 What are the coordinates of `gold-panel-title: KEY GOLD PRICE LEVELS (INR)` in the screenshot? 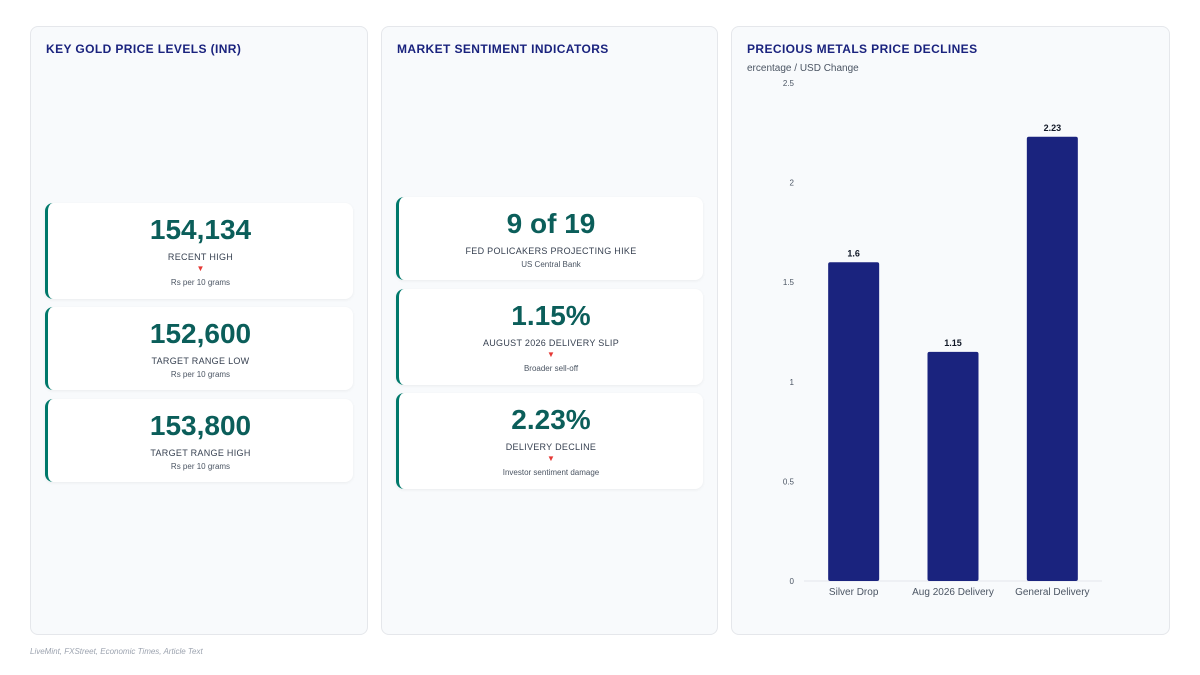 It's located at (144, 49).